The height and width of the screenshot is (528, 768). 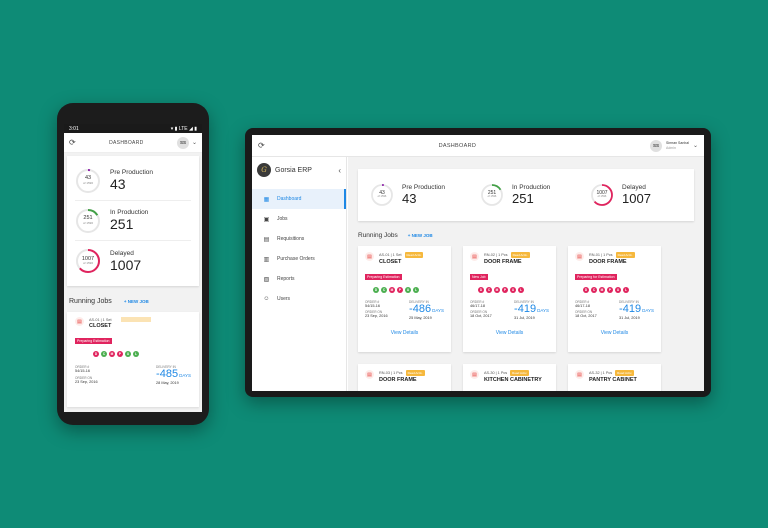 I want to click on ring-value: 1007, so click(x=88, y=258).